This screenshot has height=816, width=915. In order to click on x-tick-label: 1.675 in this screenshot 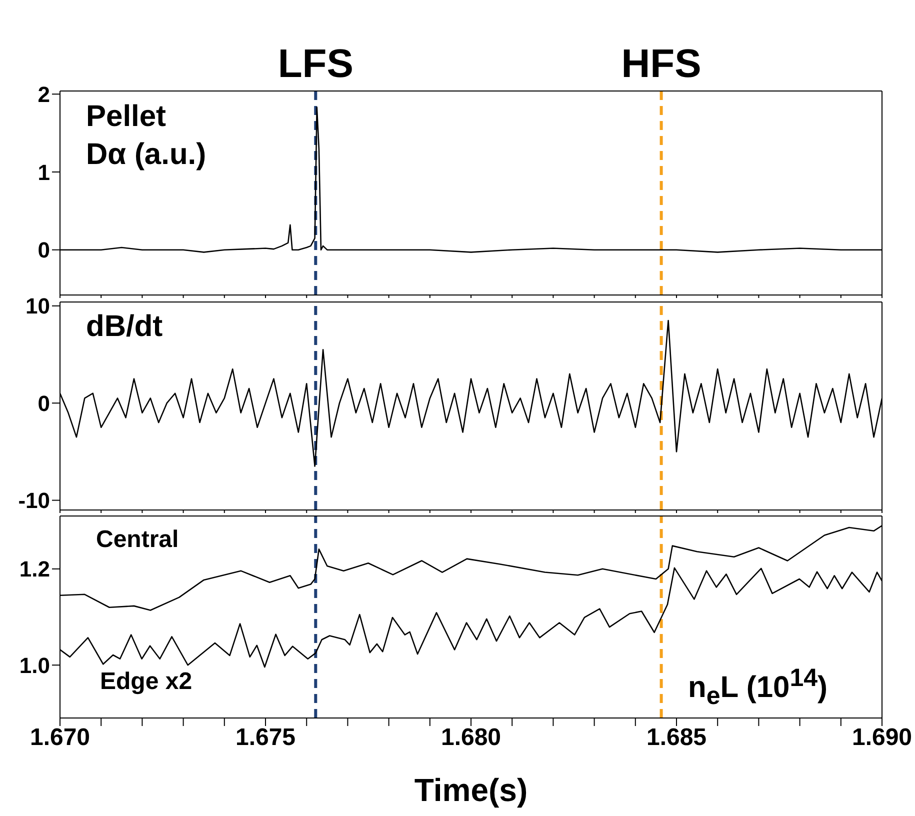, I will do `click(265, 738)`.